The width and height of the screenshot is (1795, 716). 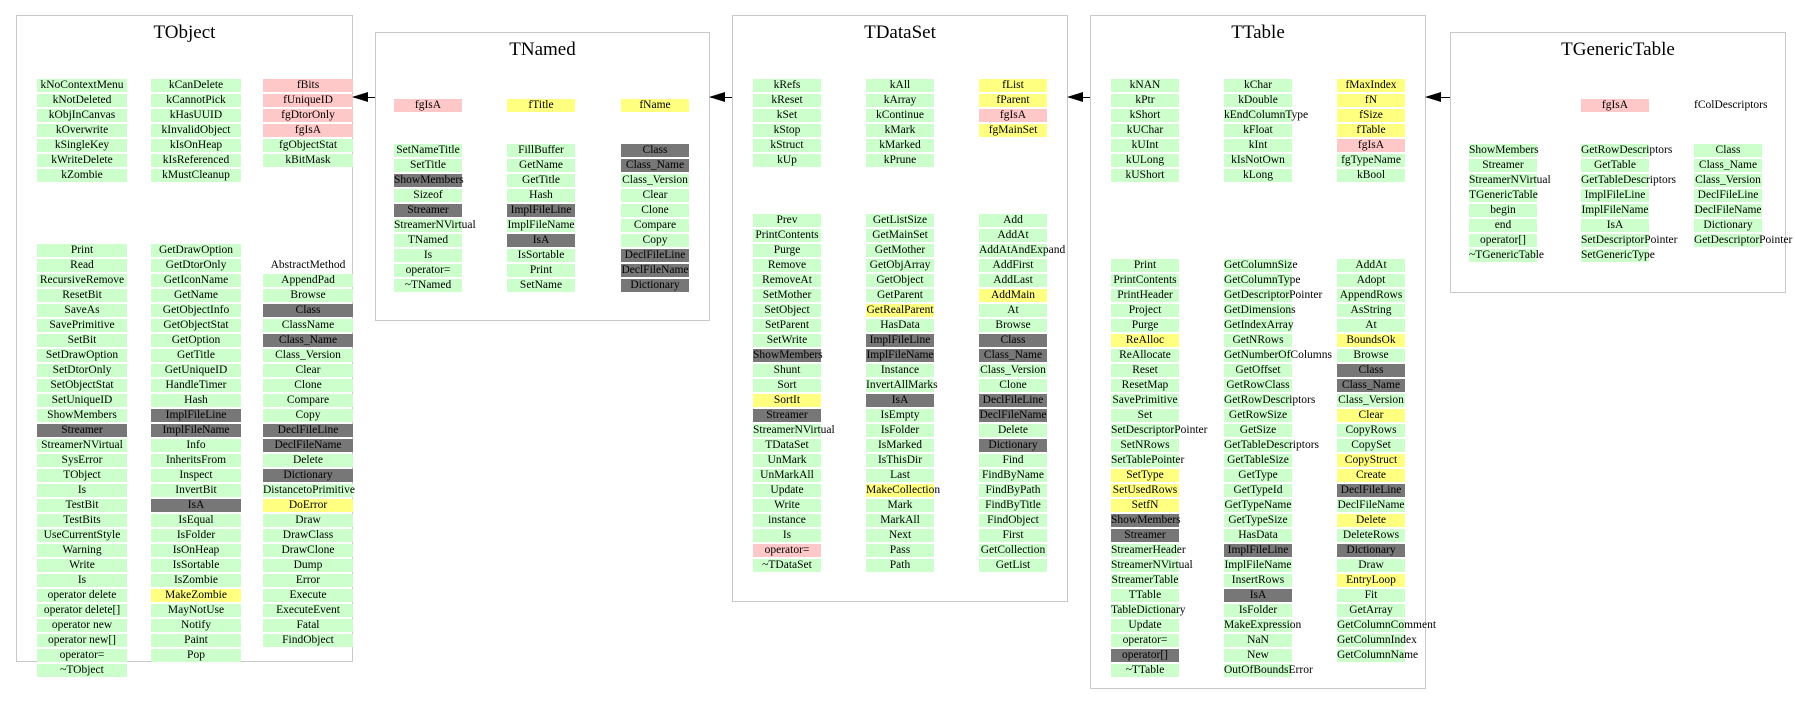 I want to click on member-cell: GetNRows, so click(x=1258, y=340).